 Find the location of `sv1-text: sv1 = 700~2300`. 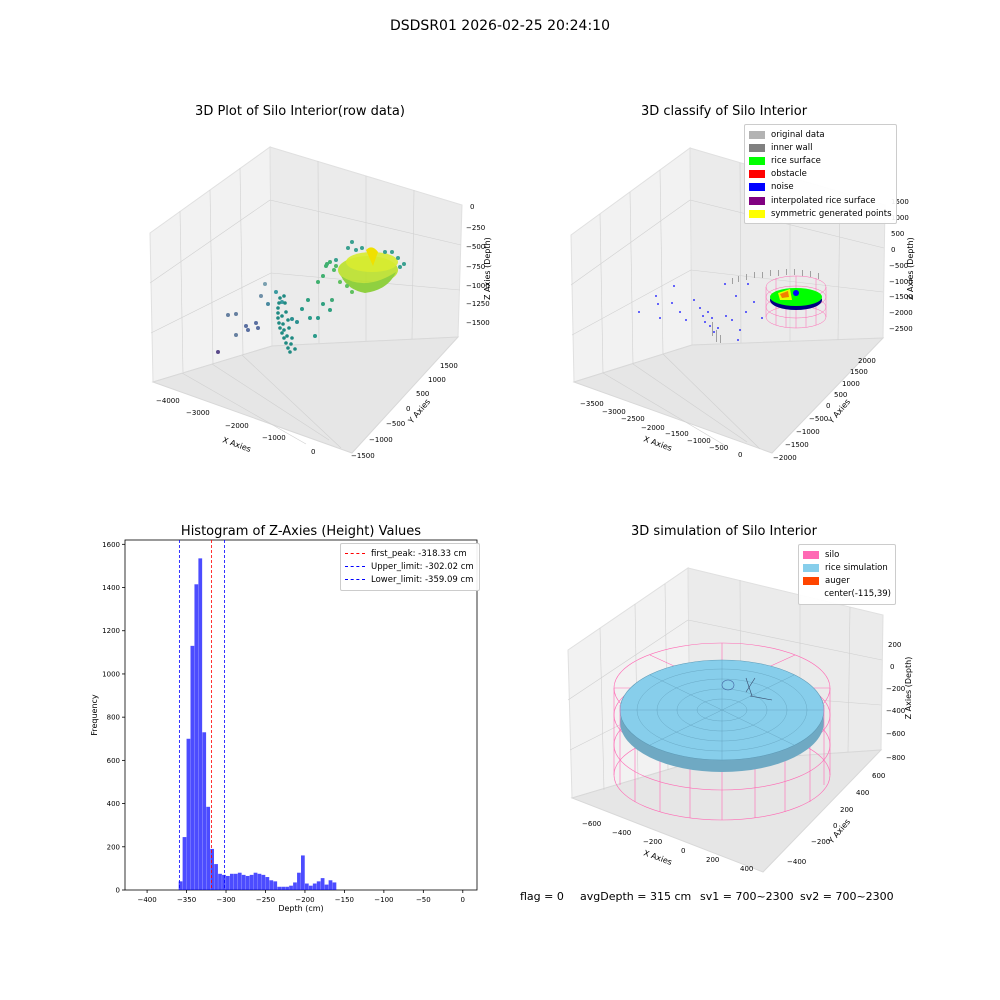

sv1-text: sv1 = 700~2300 is located at coordinates (747, 896).